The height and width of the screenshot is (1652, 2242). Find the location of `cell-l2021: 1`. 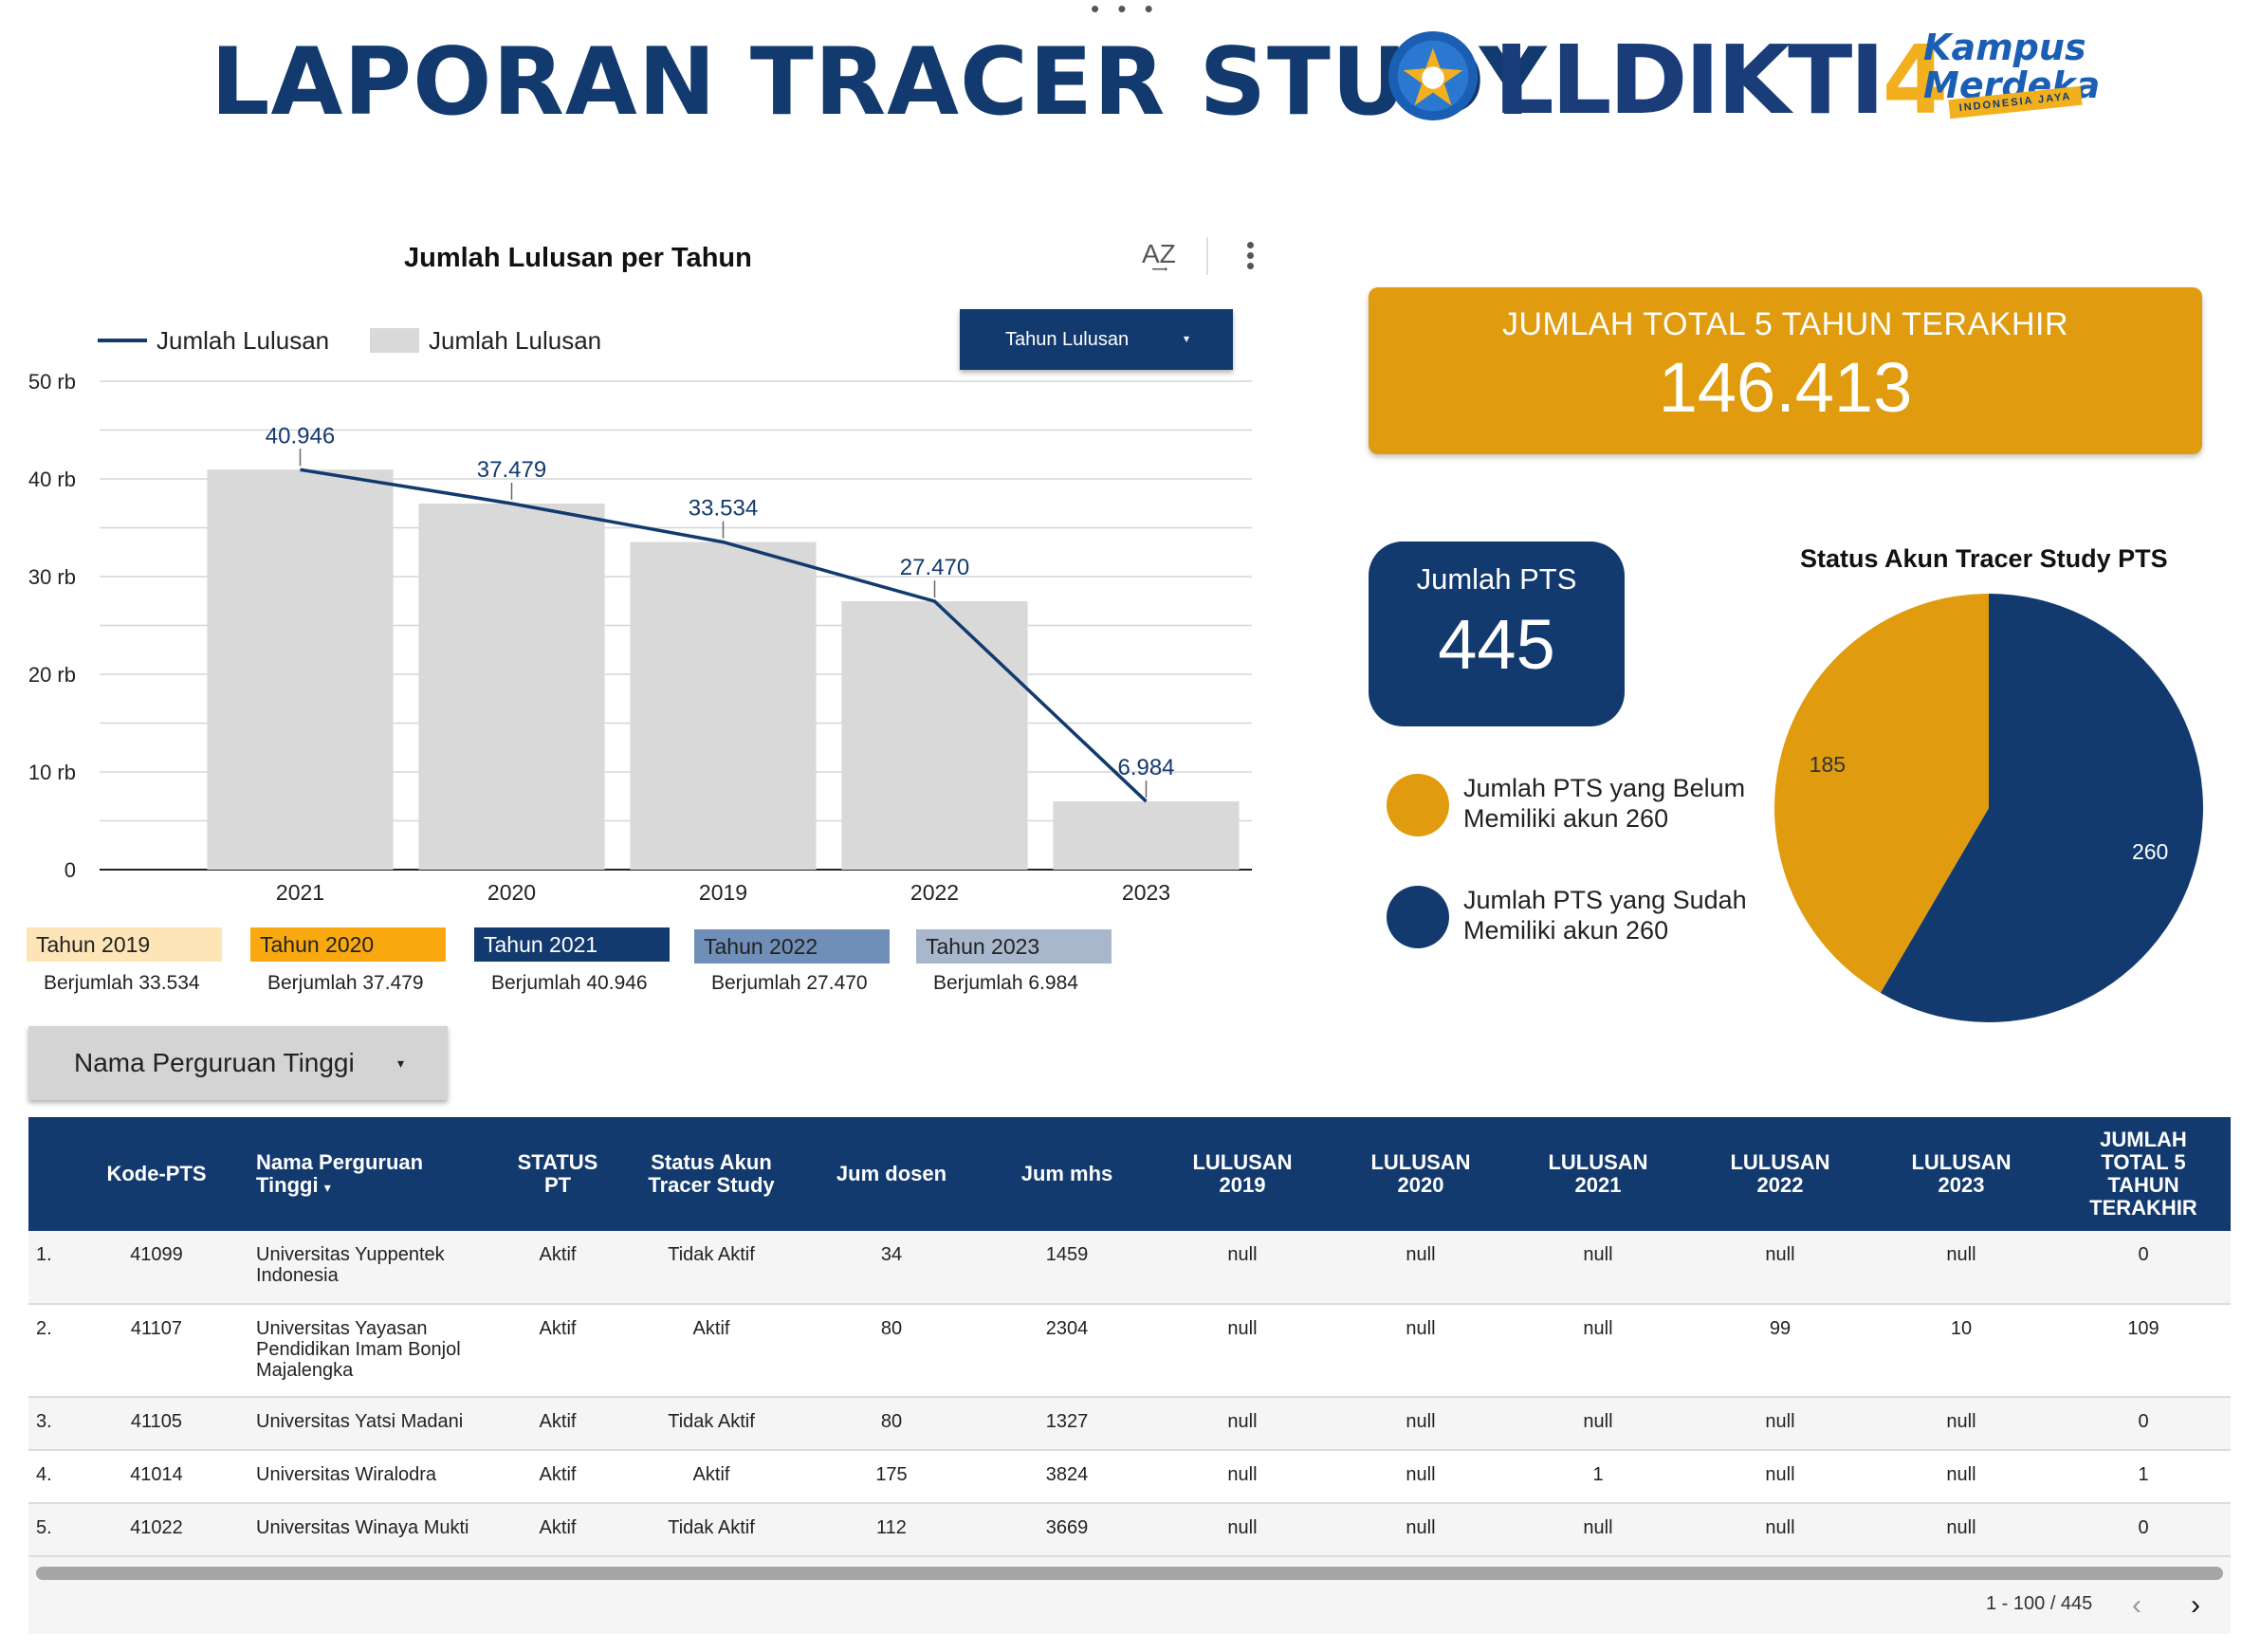

cell-l2021: 1 is located at coordinates (1598, 1474).